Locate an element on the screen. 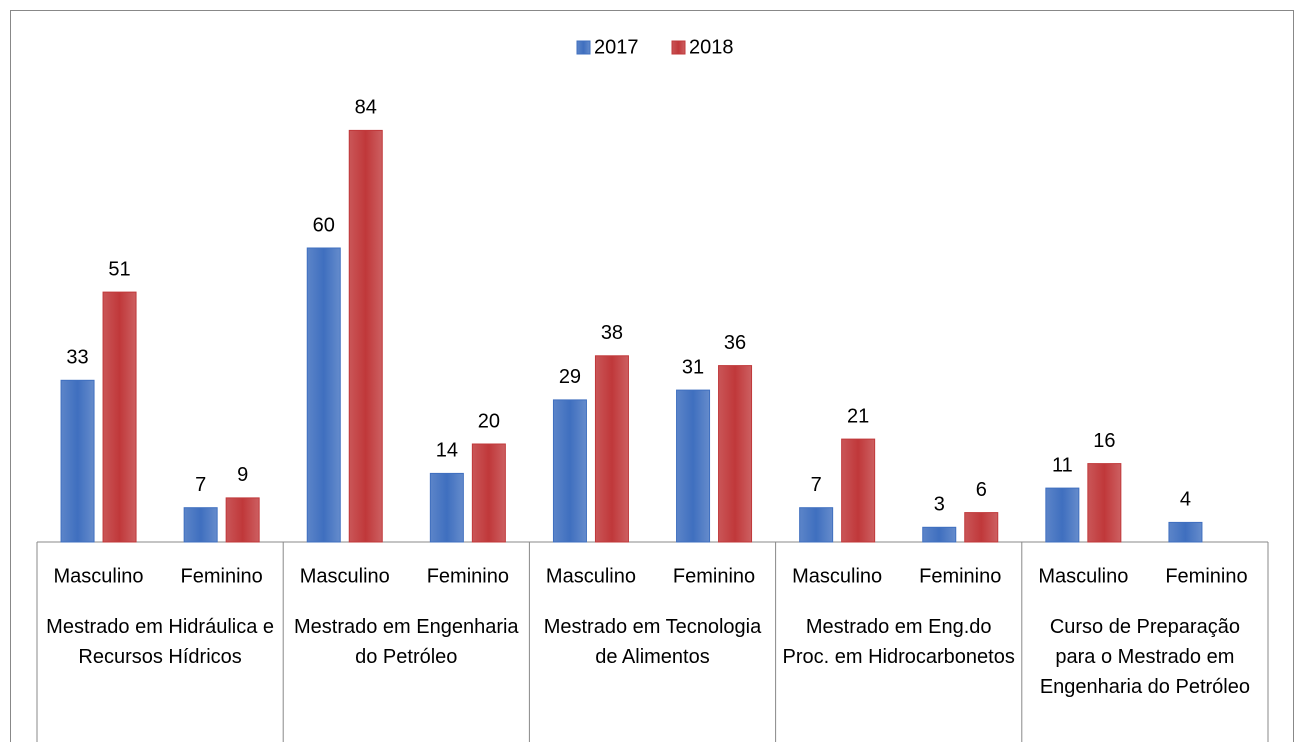  data-label: 14 is located at coordinates (447, 451).